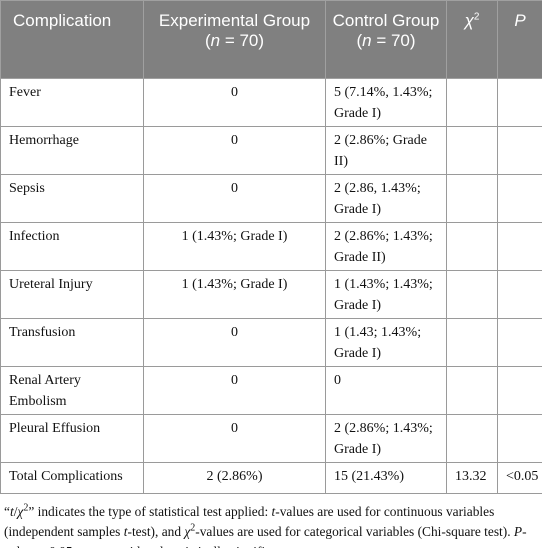 The image size is (542, 548). I want to click on header-text: P, so click(520, 20).